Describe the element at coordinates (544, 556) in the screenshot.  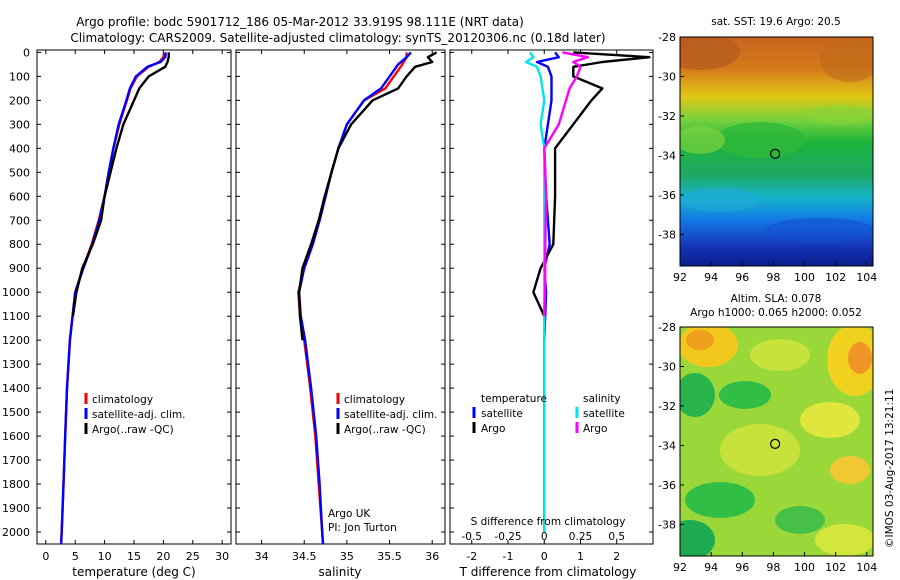
I see `x-tick-label: 0` at that location.